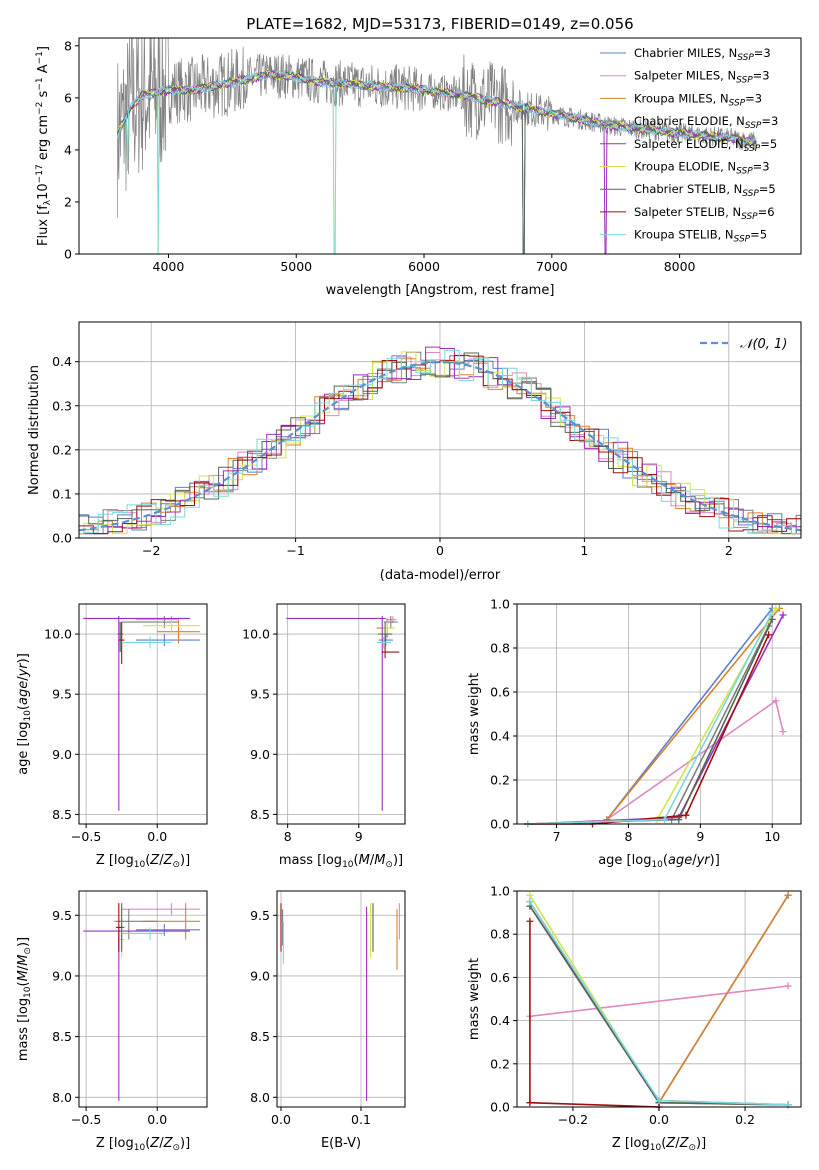 The width and height of the screenshot is (819, 1170). Describe the element at coordinates (341, 1143) in the screenshot. I see `x-axis-label: E(B-V)` at that location.